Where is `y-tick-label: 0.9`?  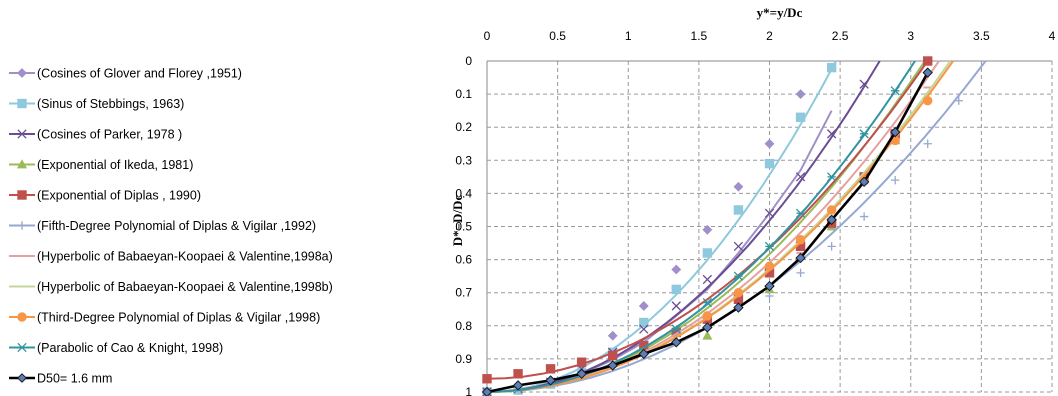
y-tick-label: 0.9 is located at coordinates (463, 359).